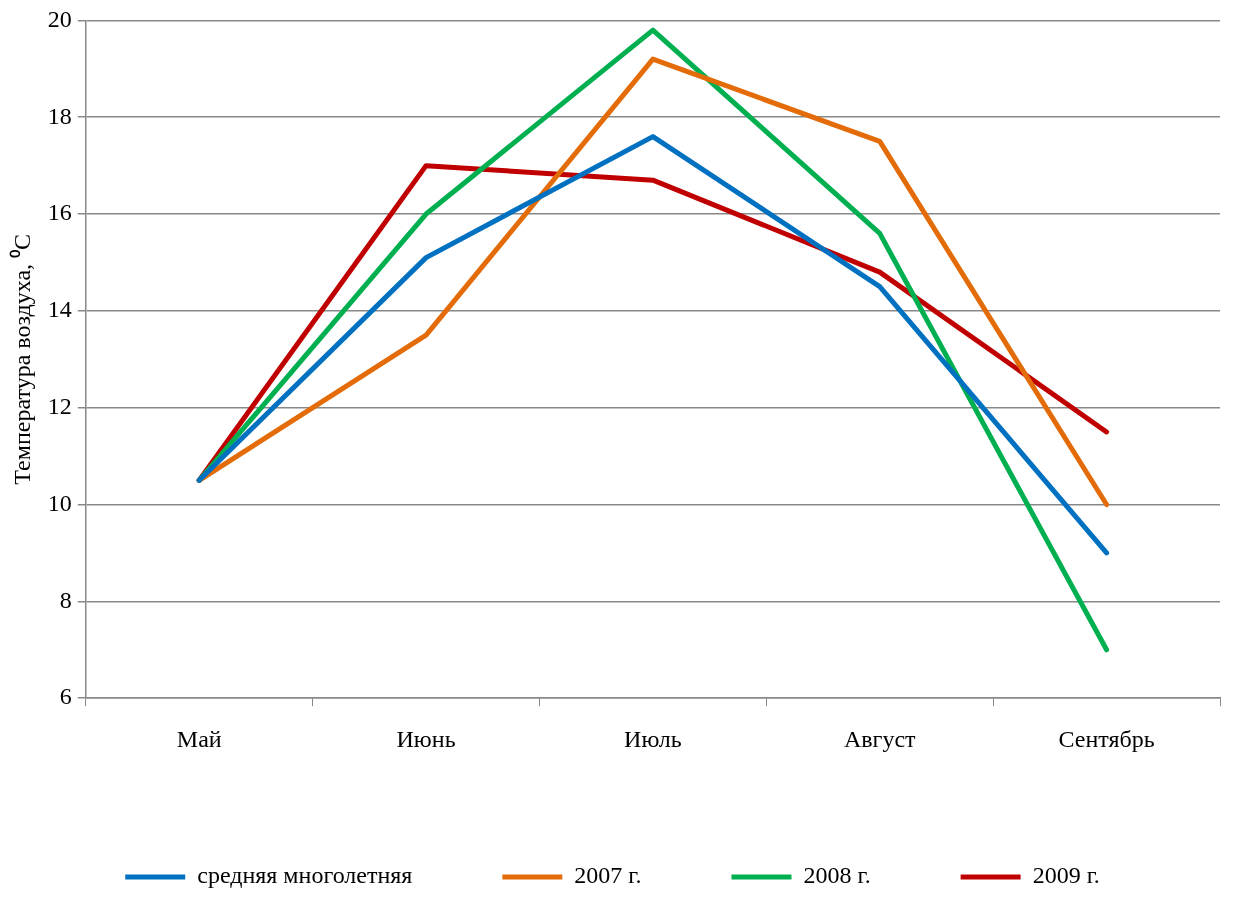  I want to click on y-tick-label: 8, so click(65, 599).